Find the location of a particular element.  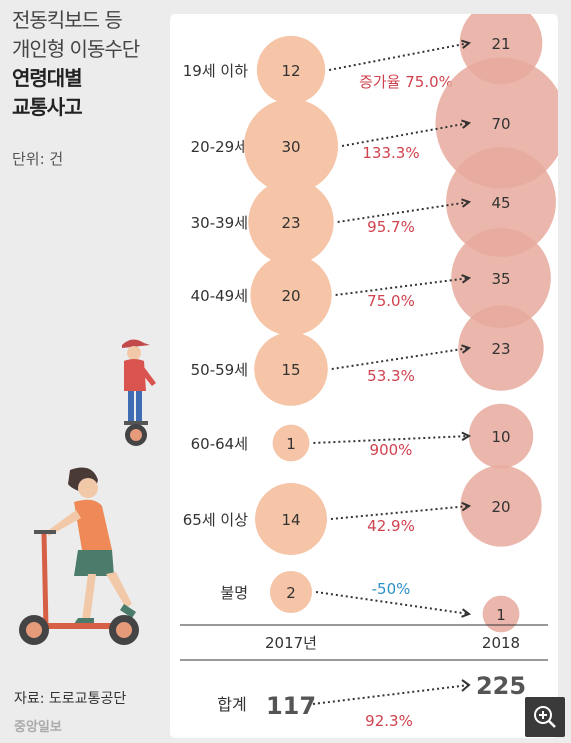

value-label-2018: 10 is located at coordinates (500, 437).